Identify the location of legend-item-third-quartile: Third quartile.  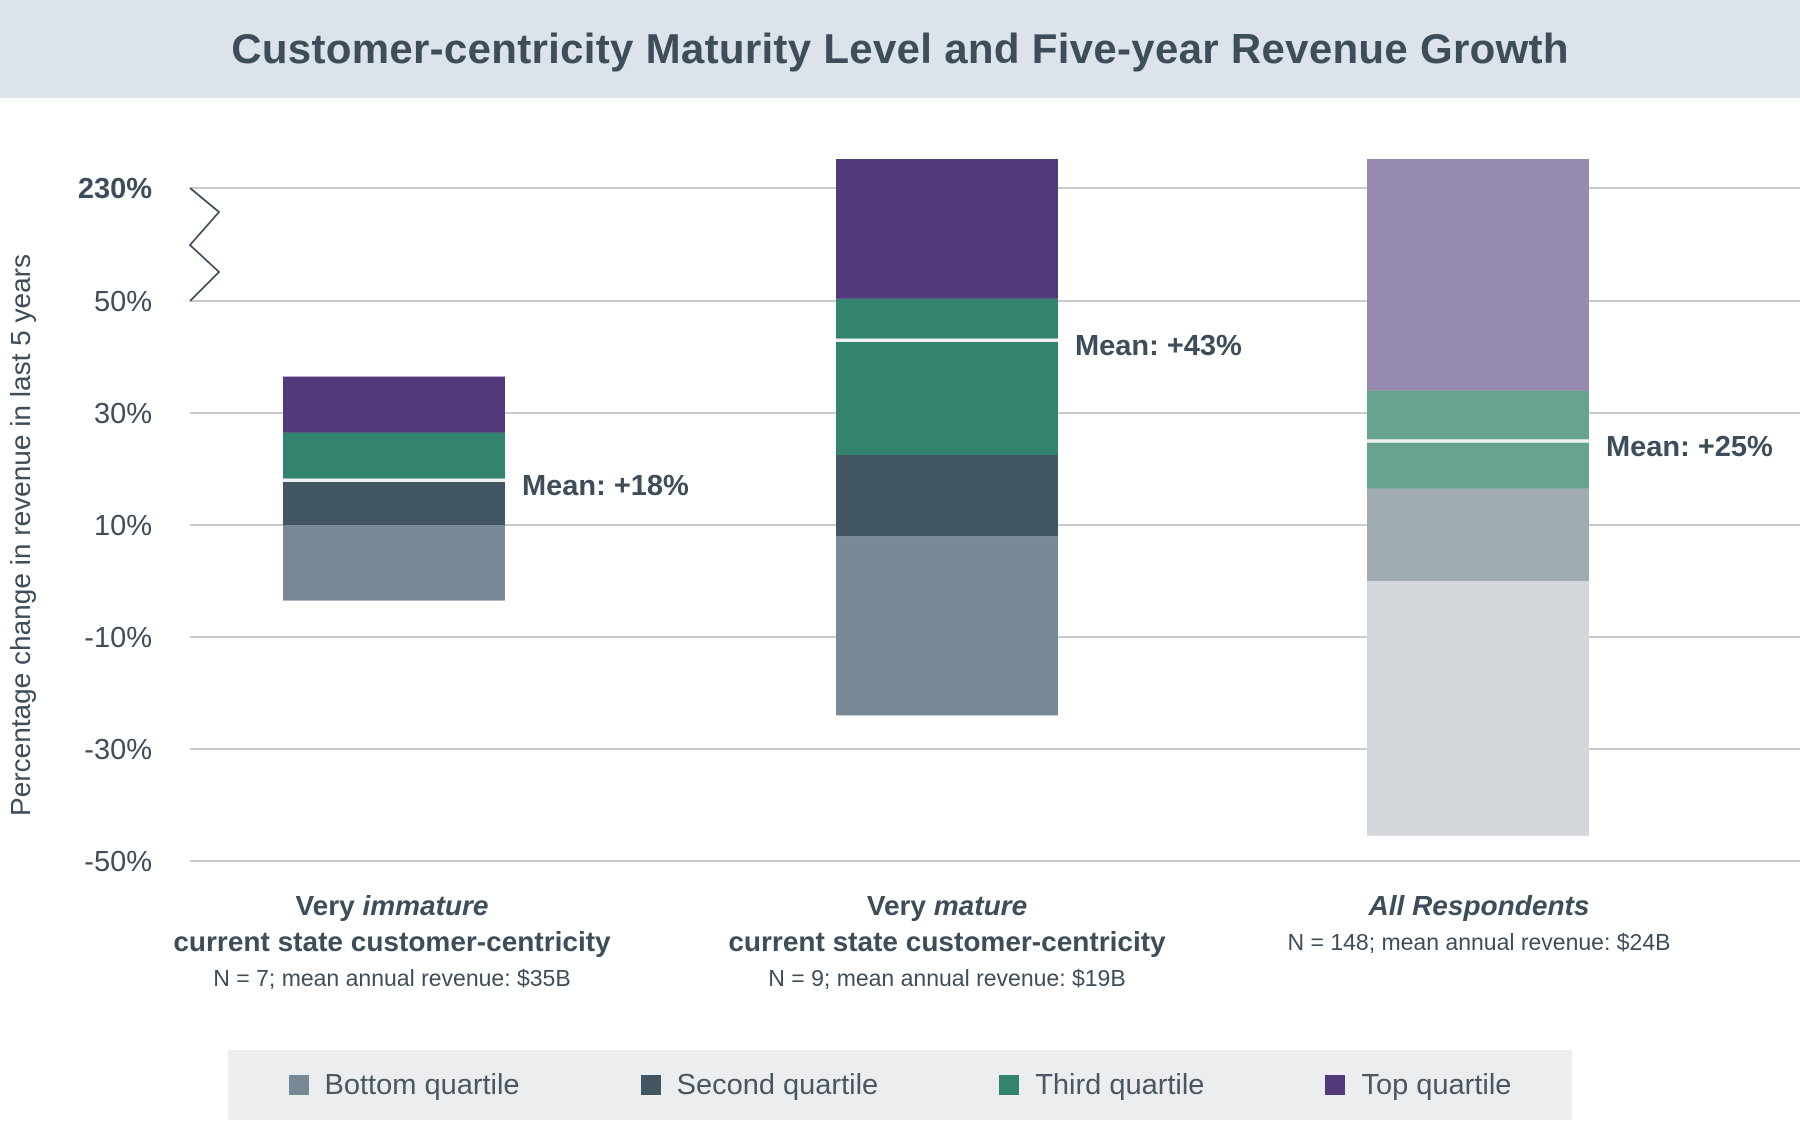
(1101, 1085).